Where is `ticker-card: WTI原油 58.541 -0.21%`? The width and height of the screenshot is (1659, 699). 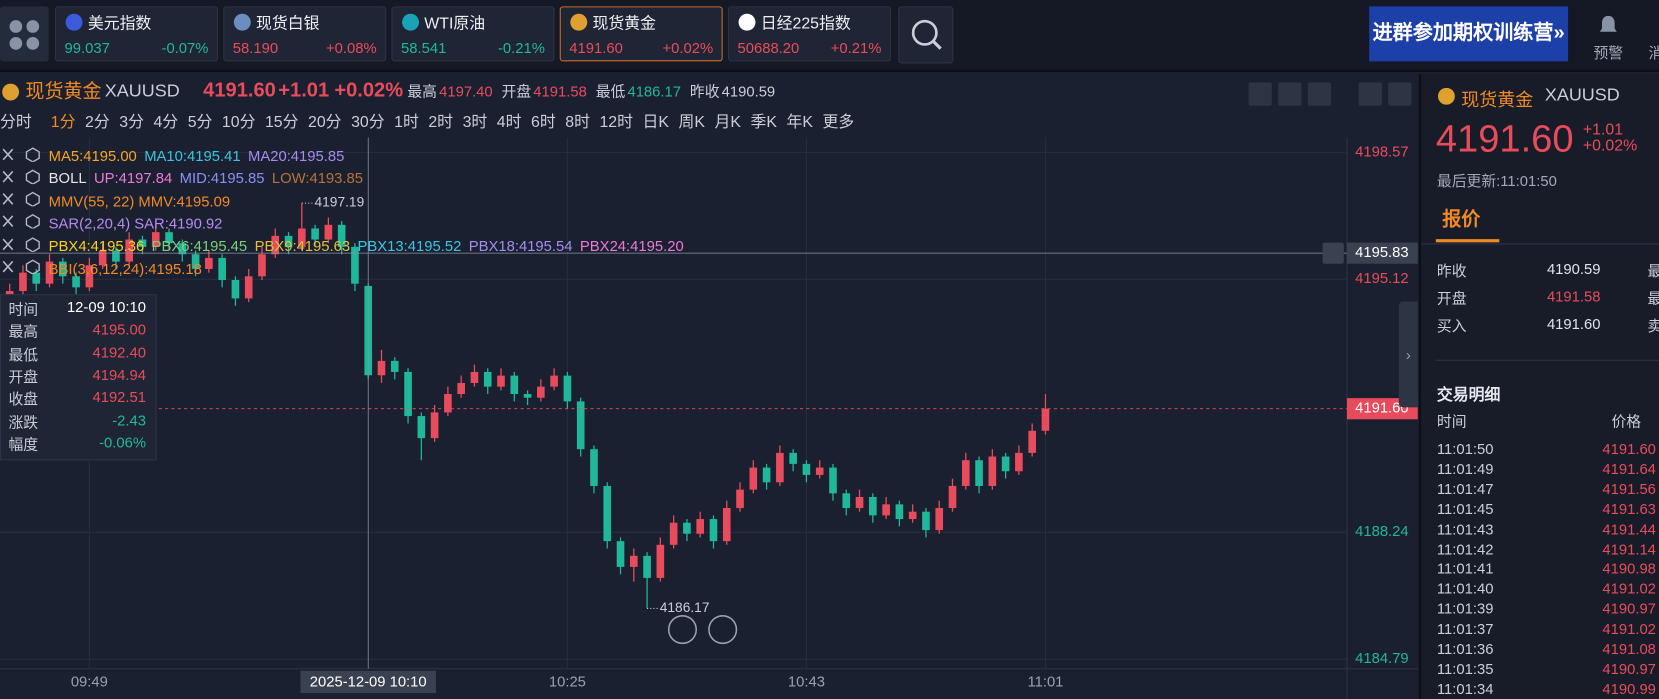
ticker-card: WTI原油 58.541 -0.21% is located at coordinates (473, 34).